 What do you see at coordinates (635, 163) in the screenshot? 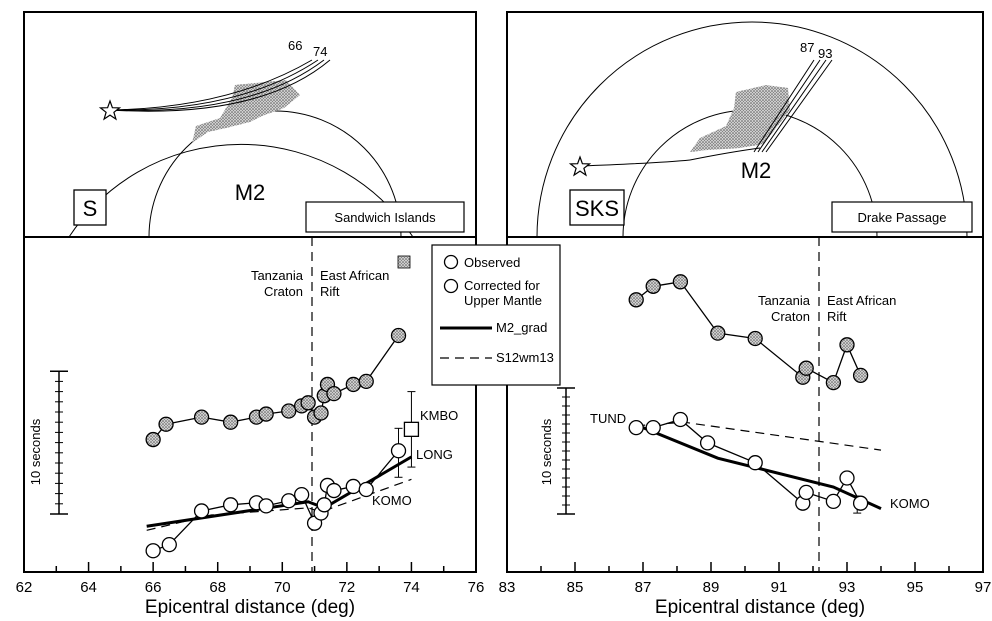
I see `right-ray-mantle` at bounding box center [635, 163].